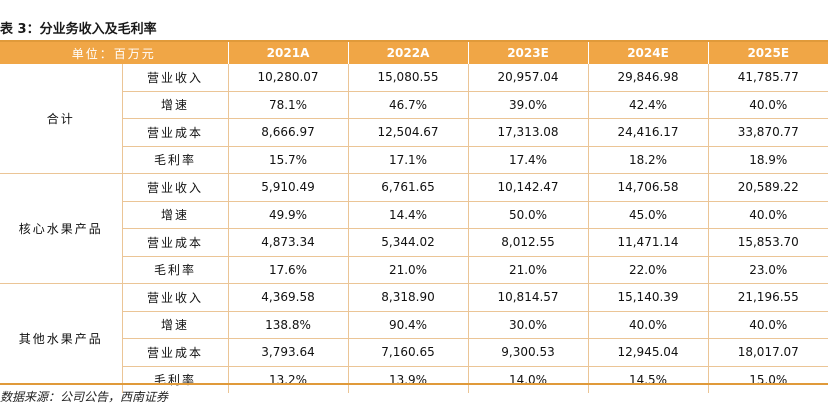 This screenshot has height=407, width=839. Describe the element at coordinates (768, 297) in the screenshot. I see `value-cell: 21,196.55` at that location.